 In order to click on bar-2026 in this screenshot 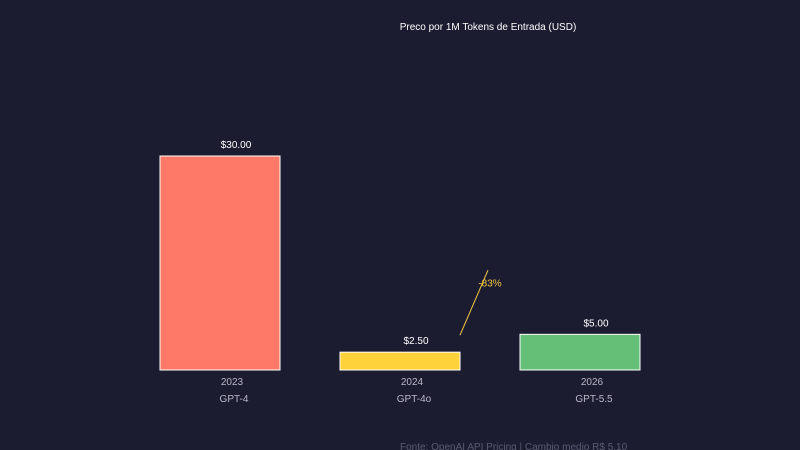, I will do `click(580, 352)`.